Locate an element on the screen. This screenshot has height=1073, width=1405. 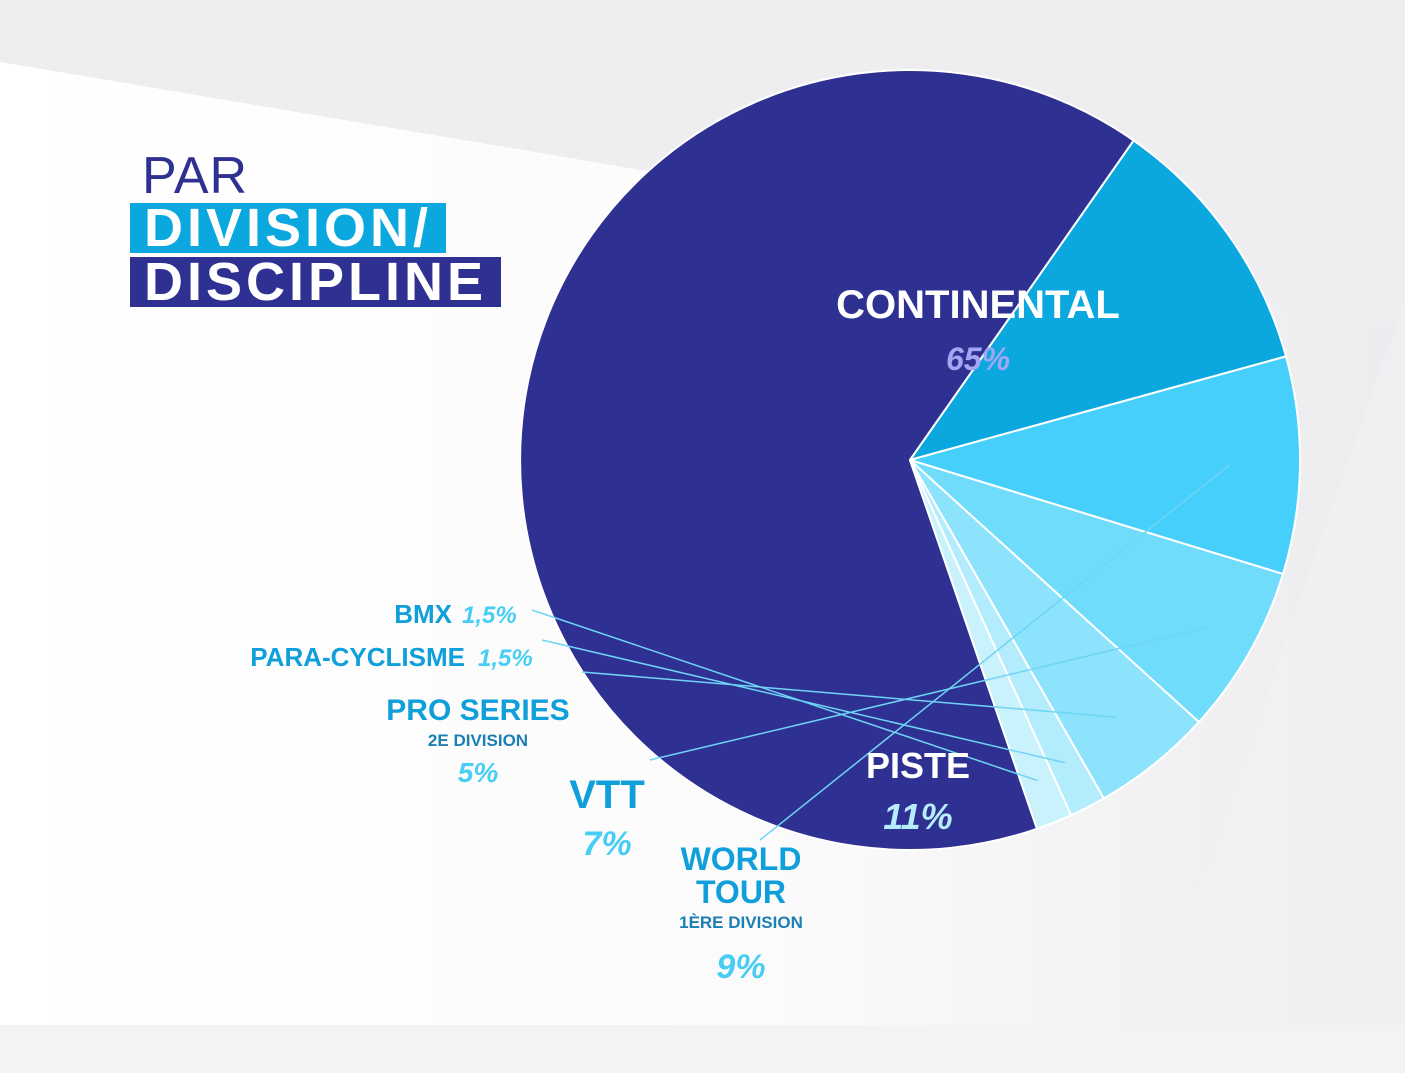
label-para-cyclisme: PARA-CYCLISME is located at coordinates (357, 657).